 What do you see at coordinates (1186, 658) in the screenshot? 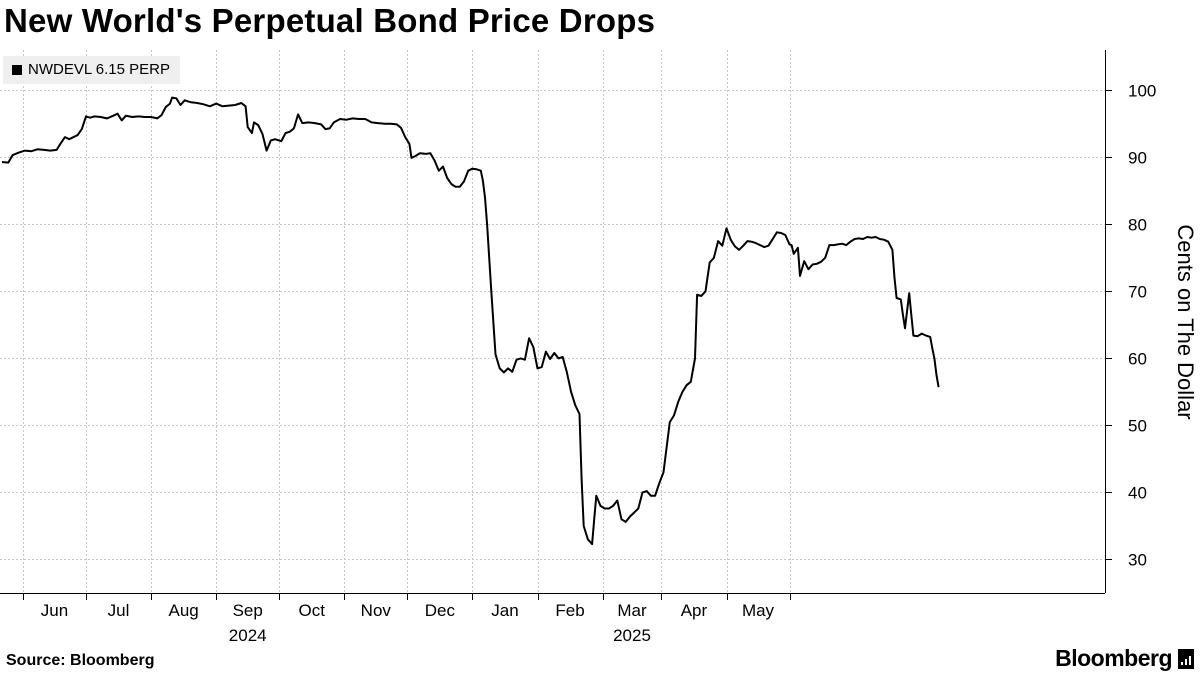
I see `terminal-icon` at bounding box center [1186, 658].